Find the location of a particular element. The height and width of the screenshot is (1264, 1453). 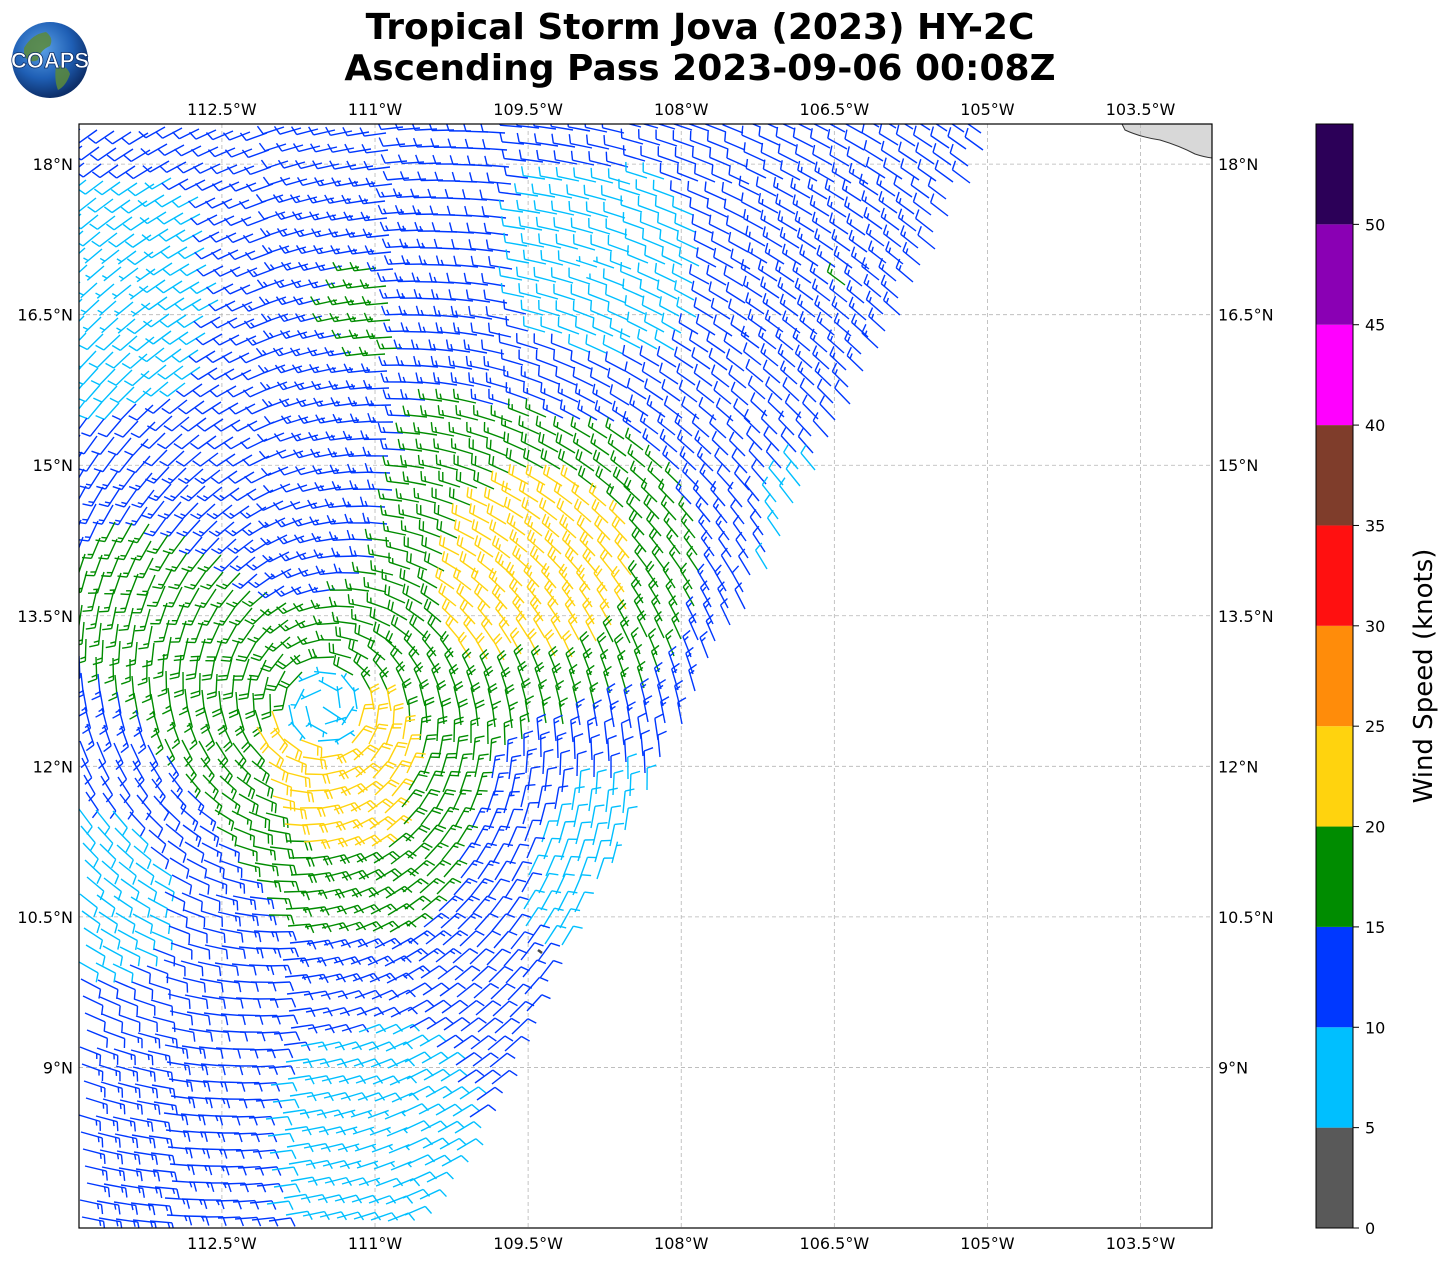

lat-label-left-3: 13.5°N is located at coordinates (45, 616).